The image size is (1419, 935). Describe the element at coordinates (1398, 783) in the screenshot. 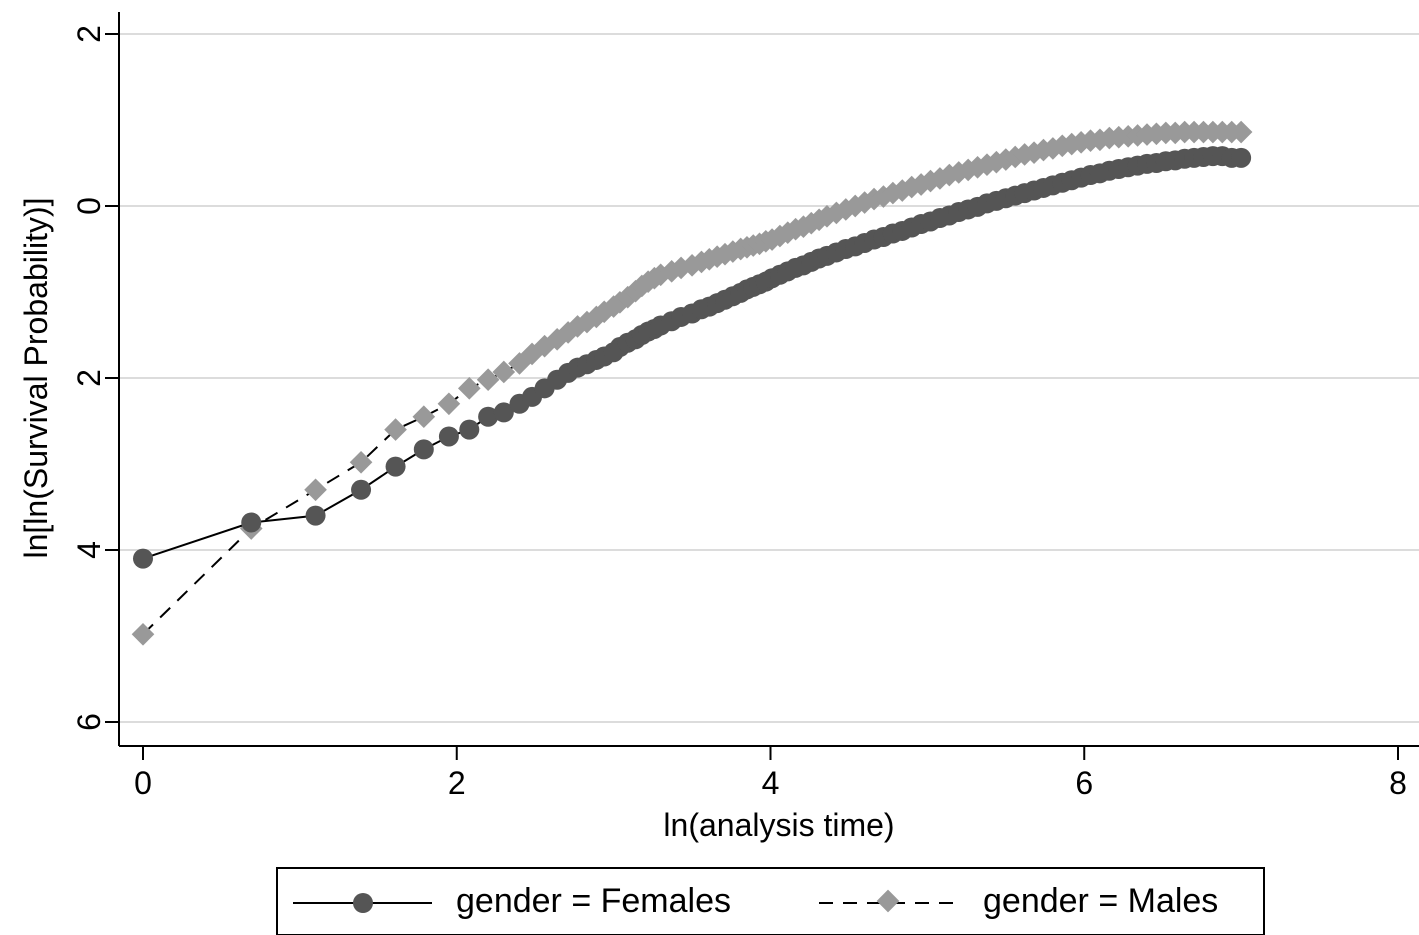

I see `x-tick-label: 8` at that location.